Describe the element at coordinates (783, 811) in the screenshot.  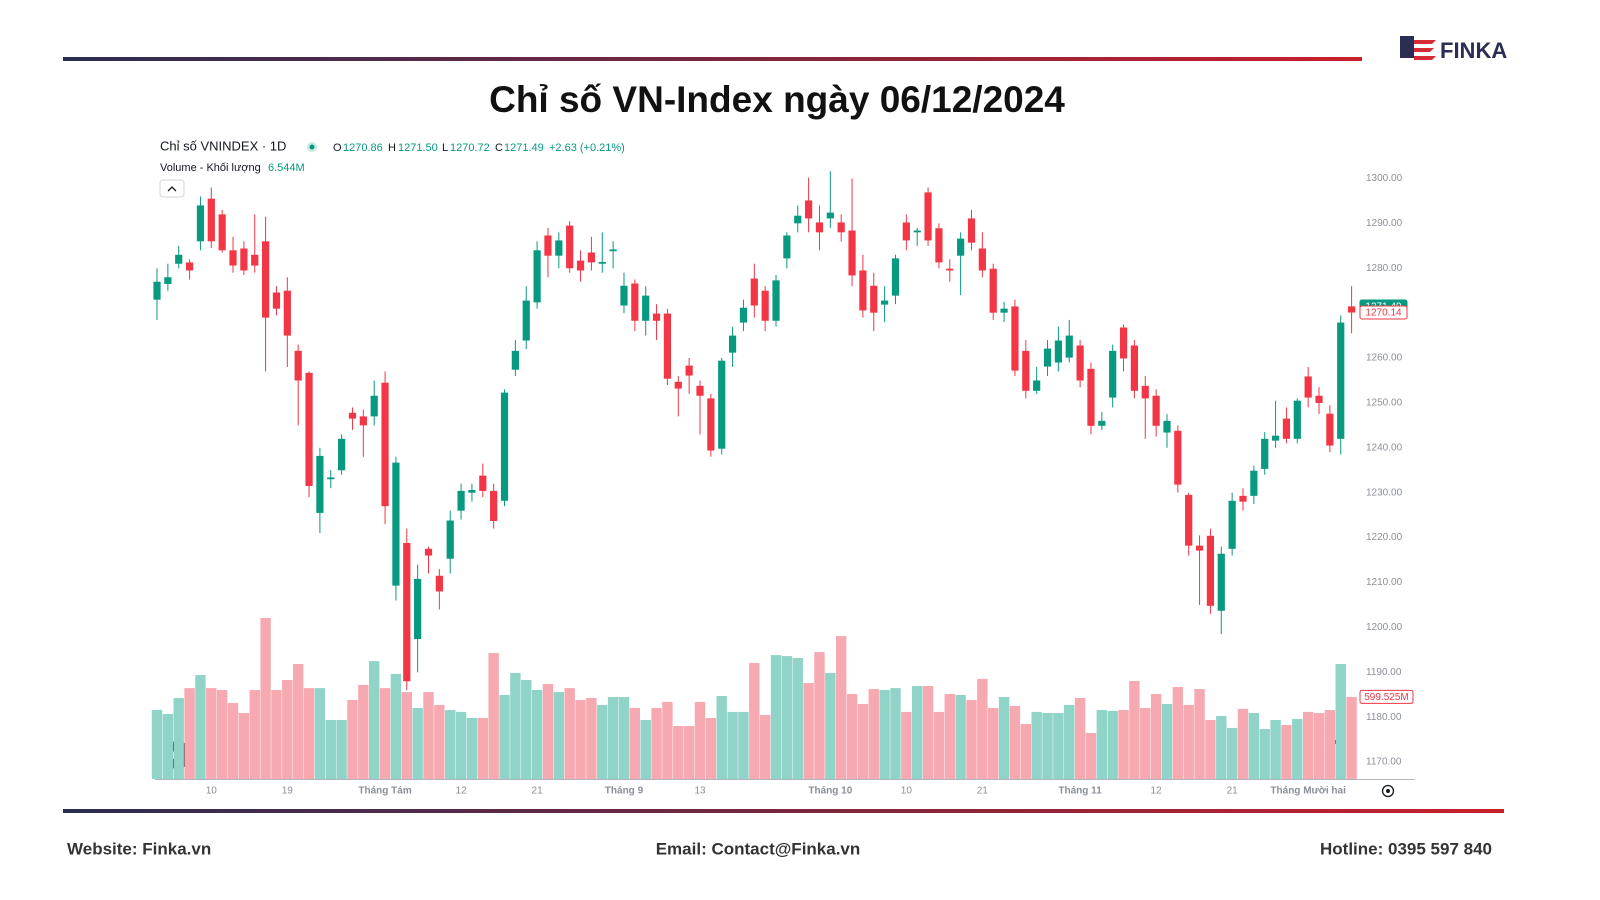
I see `bottom-rule` at that location.